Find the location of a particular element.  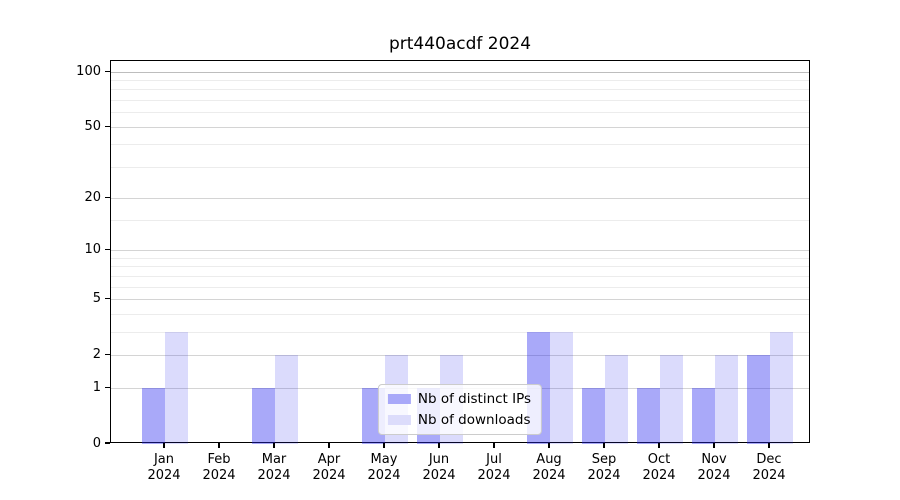

legend-item-downloads: Nb of downloads is located at coordinates (459, 420).